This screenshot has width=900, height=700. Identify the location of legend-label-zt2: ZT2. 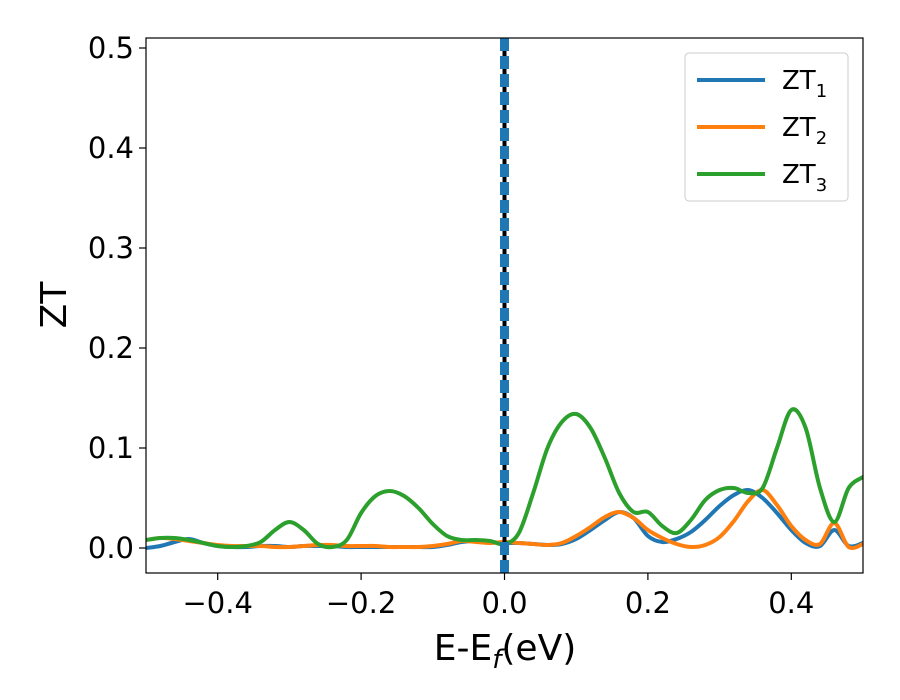
(804, 131).